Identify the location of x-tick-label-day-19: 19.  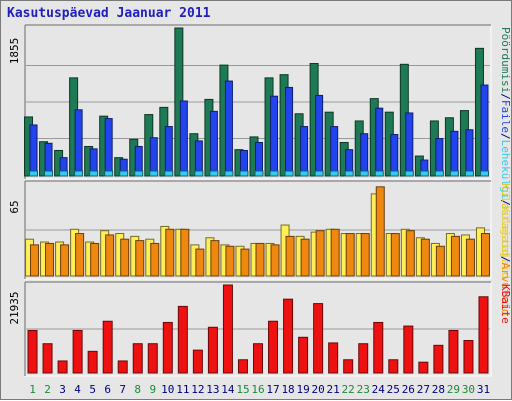
(302, 389).